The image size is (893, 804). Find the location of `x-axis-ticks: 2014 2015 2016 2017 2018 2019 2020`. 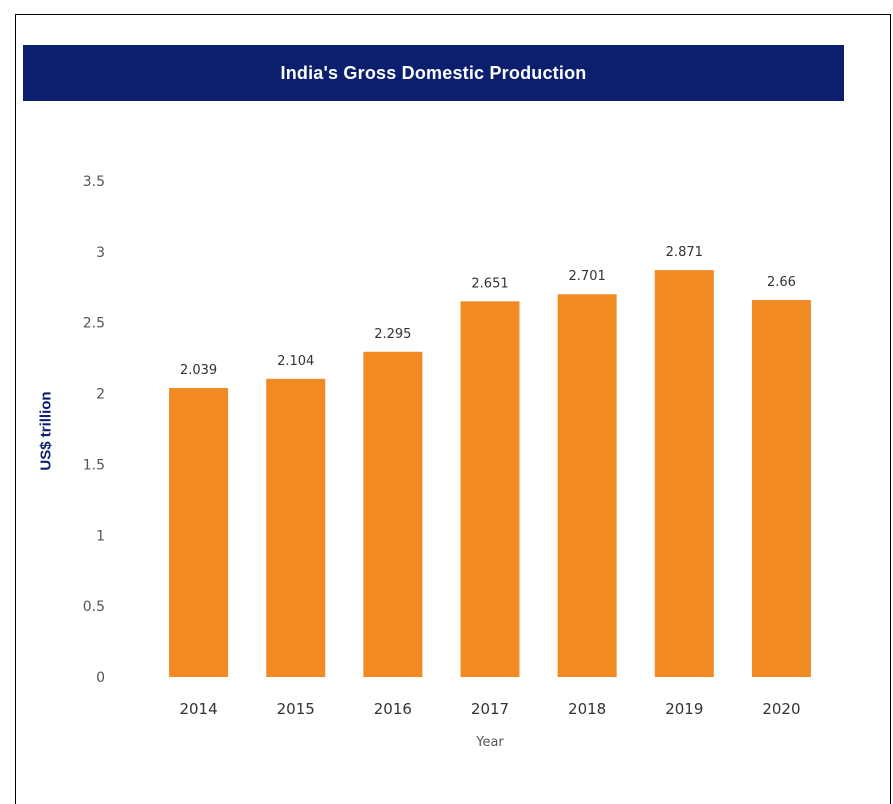

x-axis-ticks: 2014 2015 2016 2017 2018 2019 2020 is located at coordinates (489, 709).